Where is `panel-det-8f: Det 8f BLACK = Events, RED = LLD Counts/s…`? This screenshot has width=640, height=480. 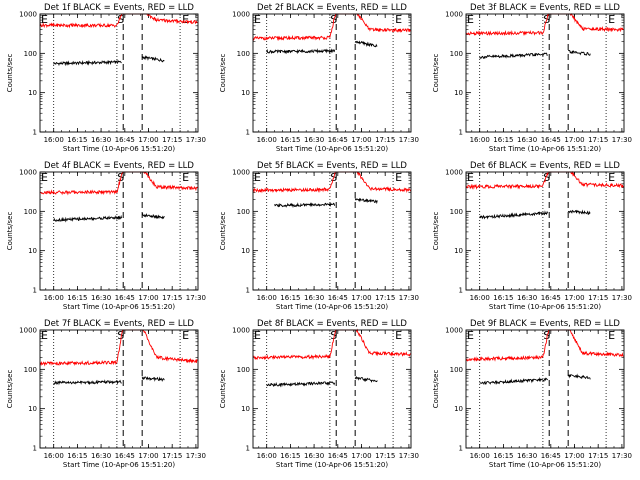 panel-det-8f: Det 8f BLACK = Events, RED = LLD Counts/s… is located at coordinates (319, 394).